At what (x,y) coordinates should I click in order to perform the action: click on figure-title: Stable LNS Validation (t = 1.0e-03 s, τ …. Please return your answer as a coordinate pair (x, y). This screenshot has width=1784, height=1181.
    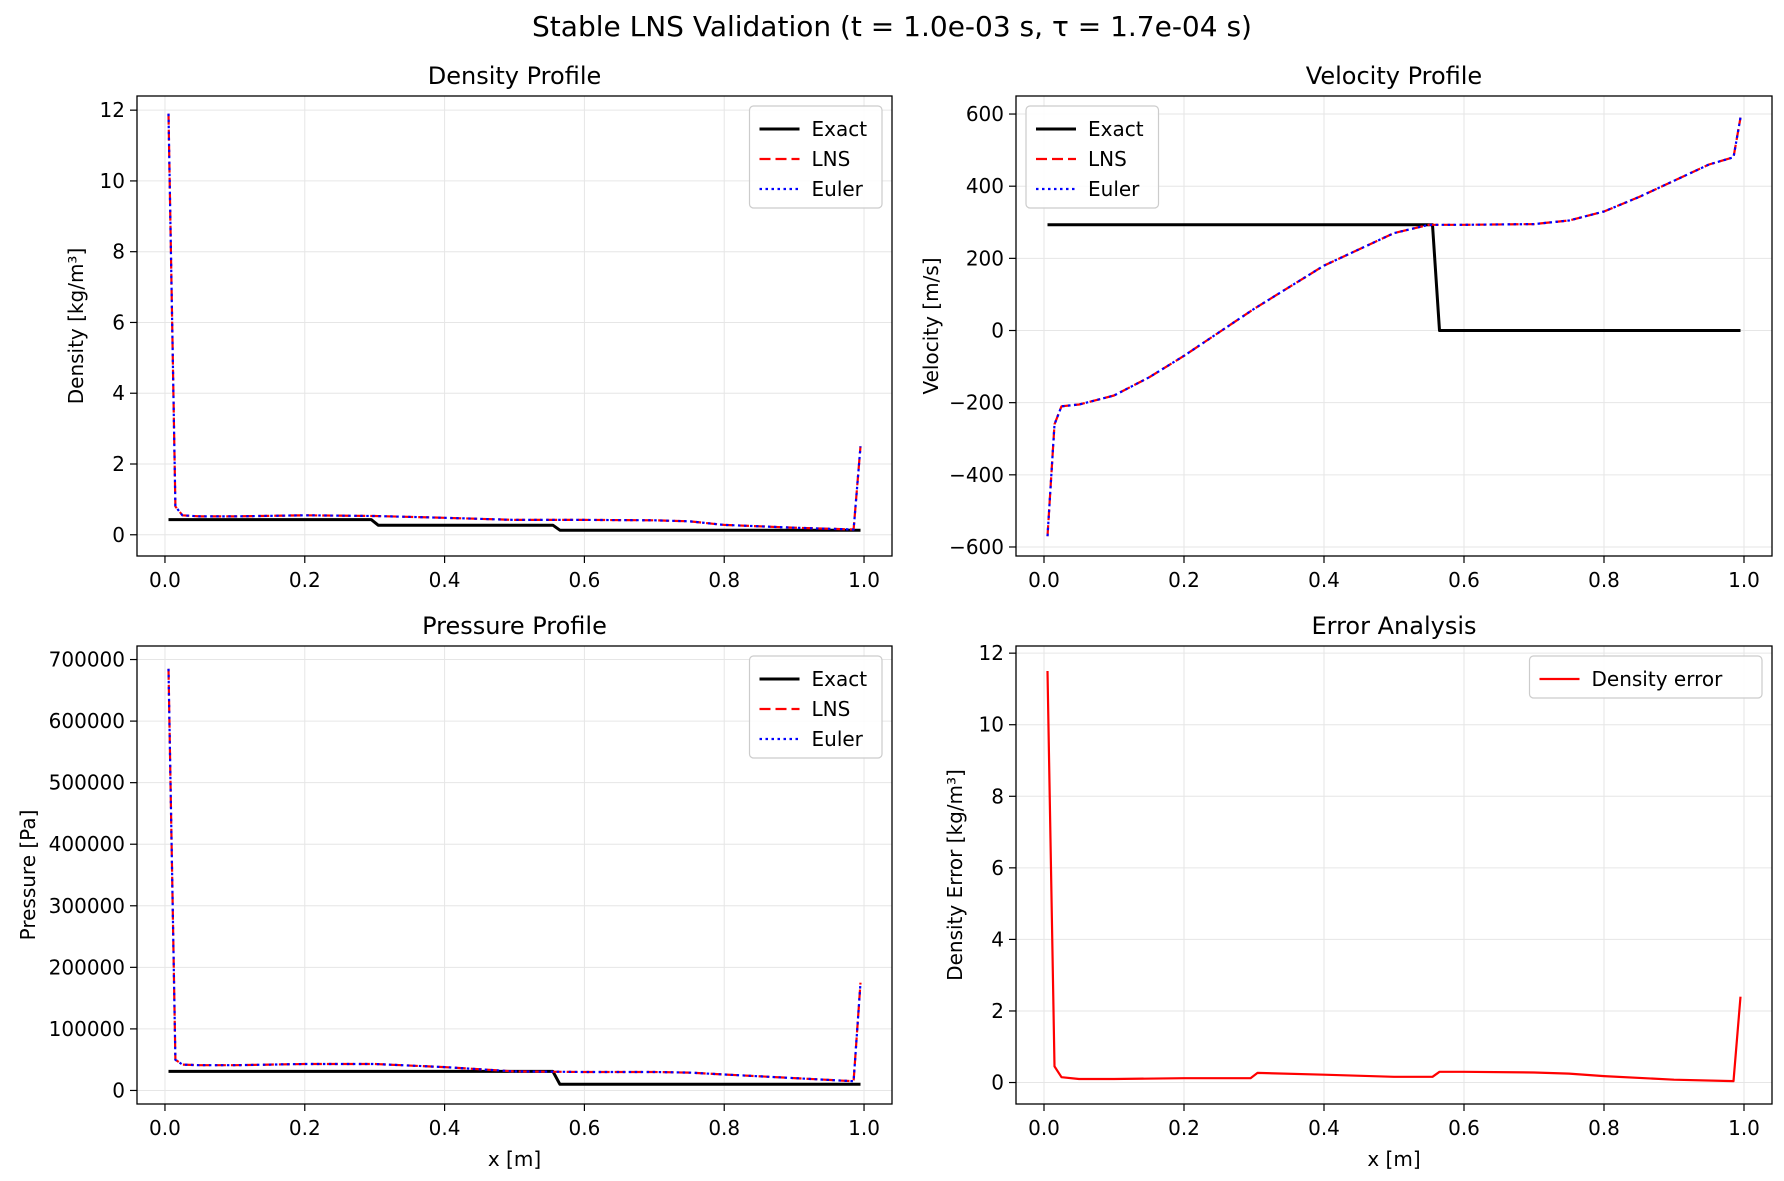
    Looking at the image, I should click on (892, 26).